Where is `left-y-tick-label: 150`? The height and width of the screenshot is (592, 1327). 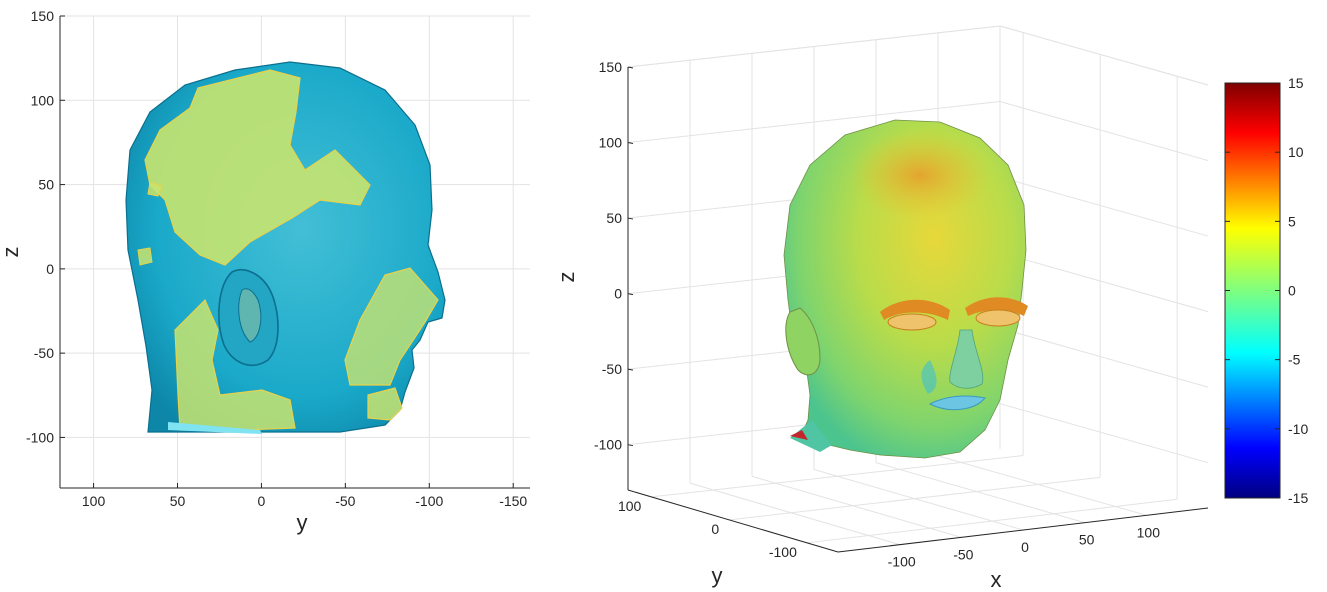 left-y-tick-label: 150 is located at coordinates (43, 16).